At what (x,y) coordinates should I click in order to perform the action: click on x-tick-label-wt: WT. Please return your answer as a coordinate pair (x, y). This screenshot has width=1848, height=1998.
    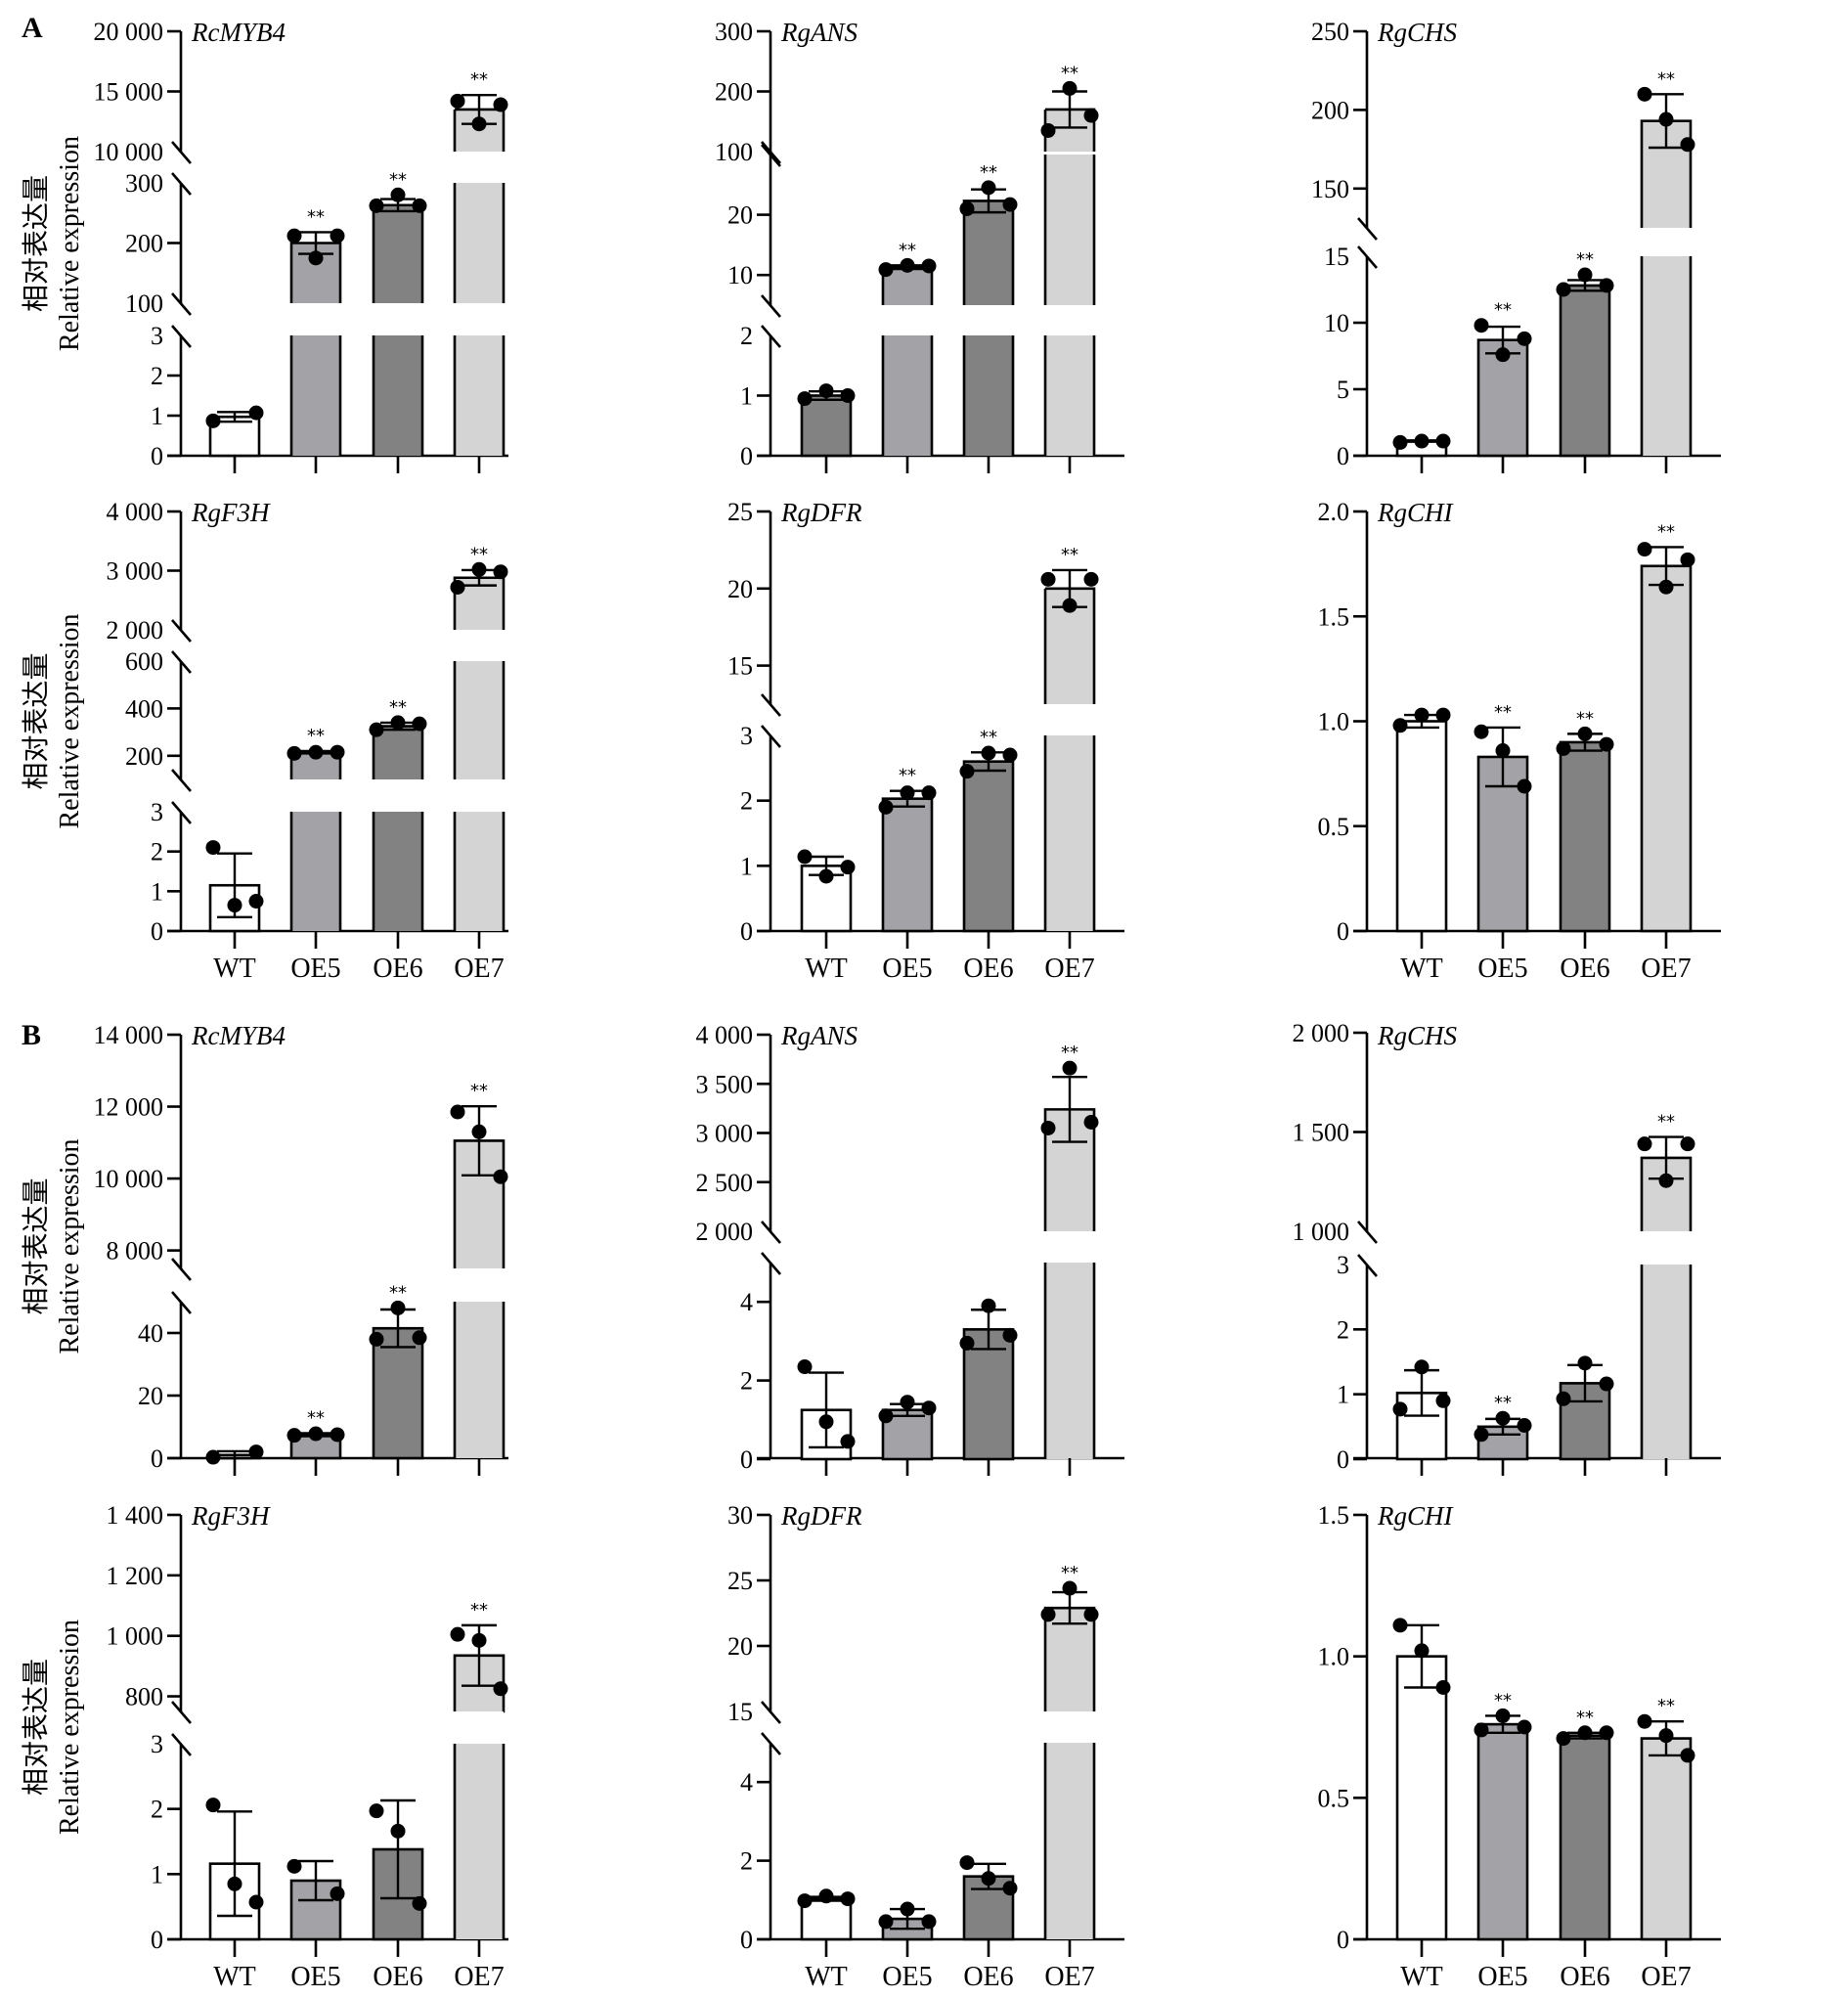
    Looking at the image, I should click on (1421, 1977).